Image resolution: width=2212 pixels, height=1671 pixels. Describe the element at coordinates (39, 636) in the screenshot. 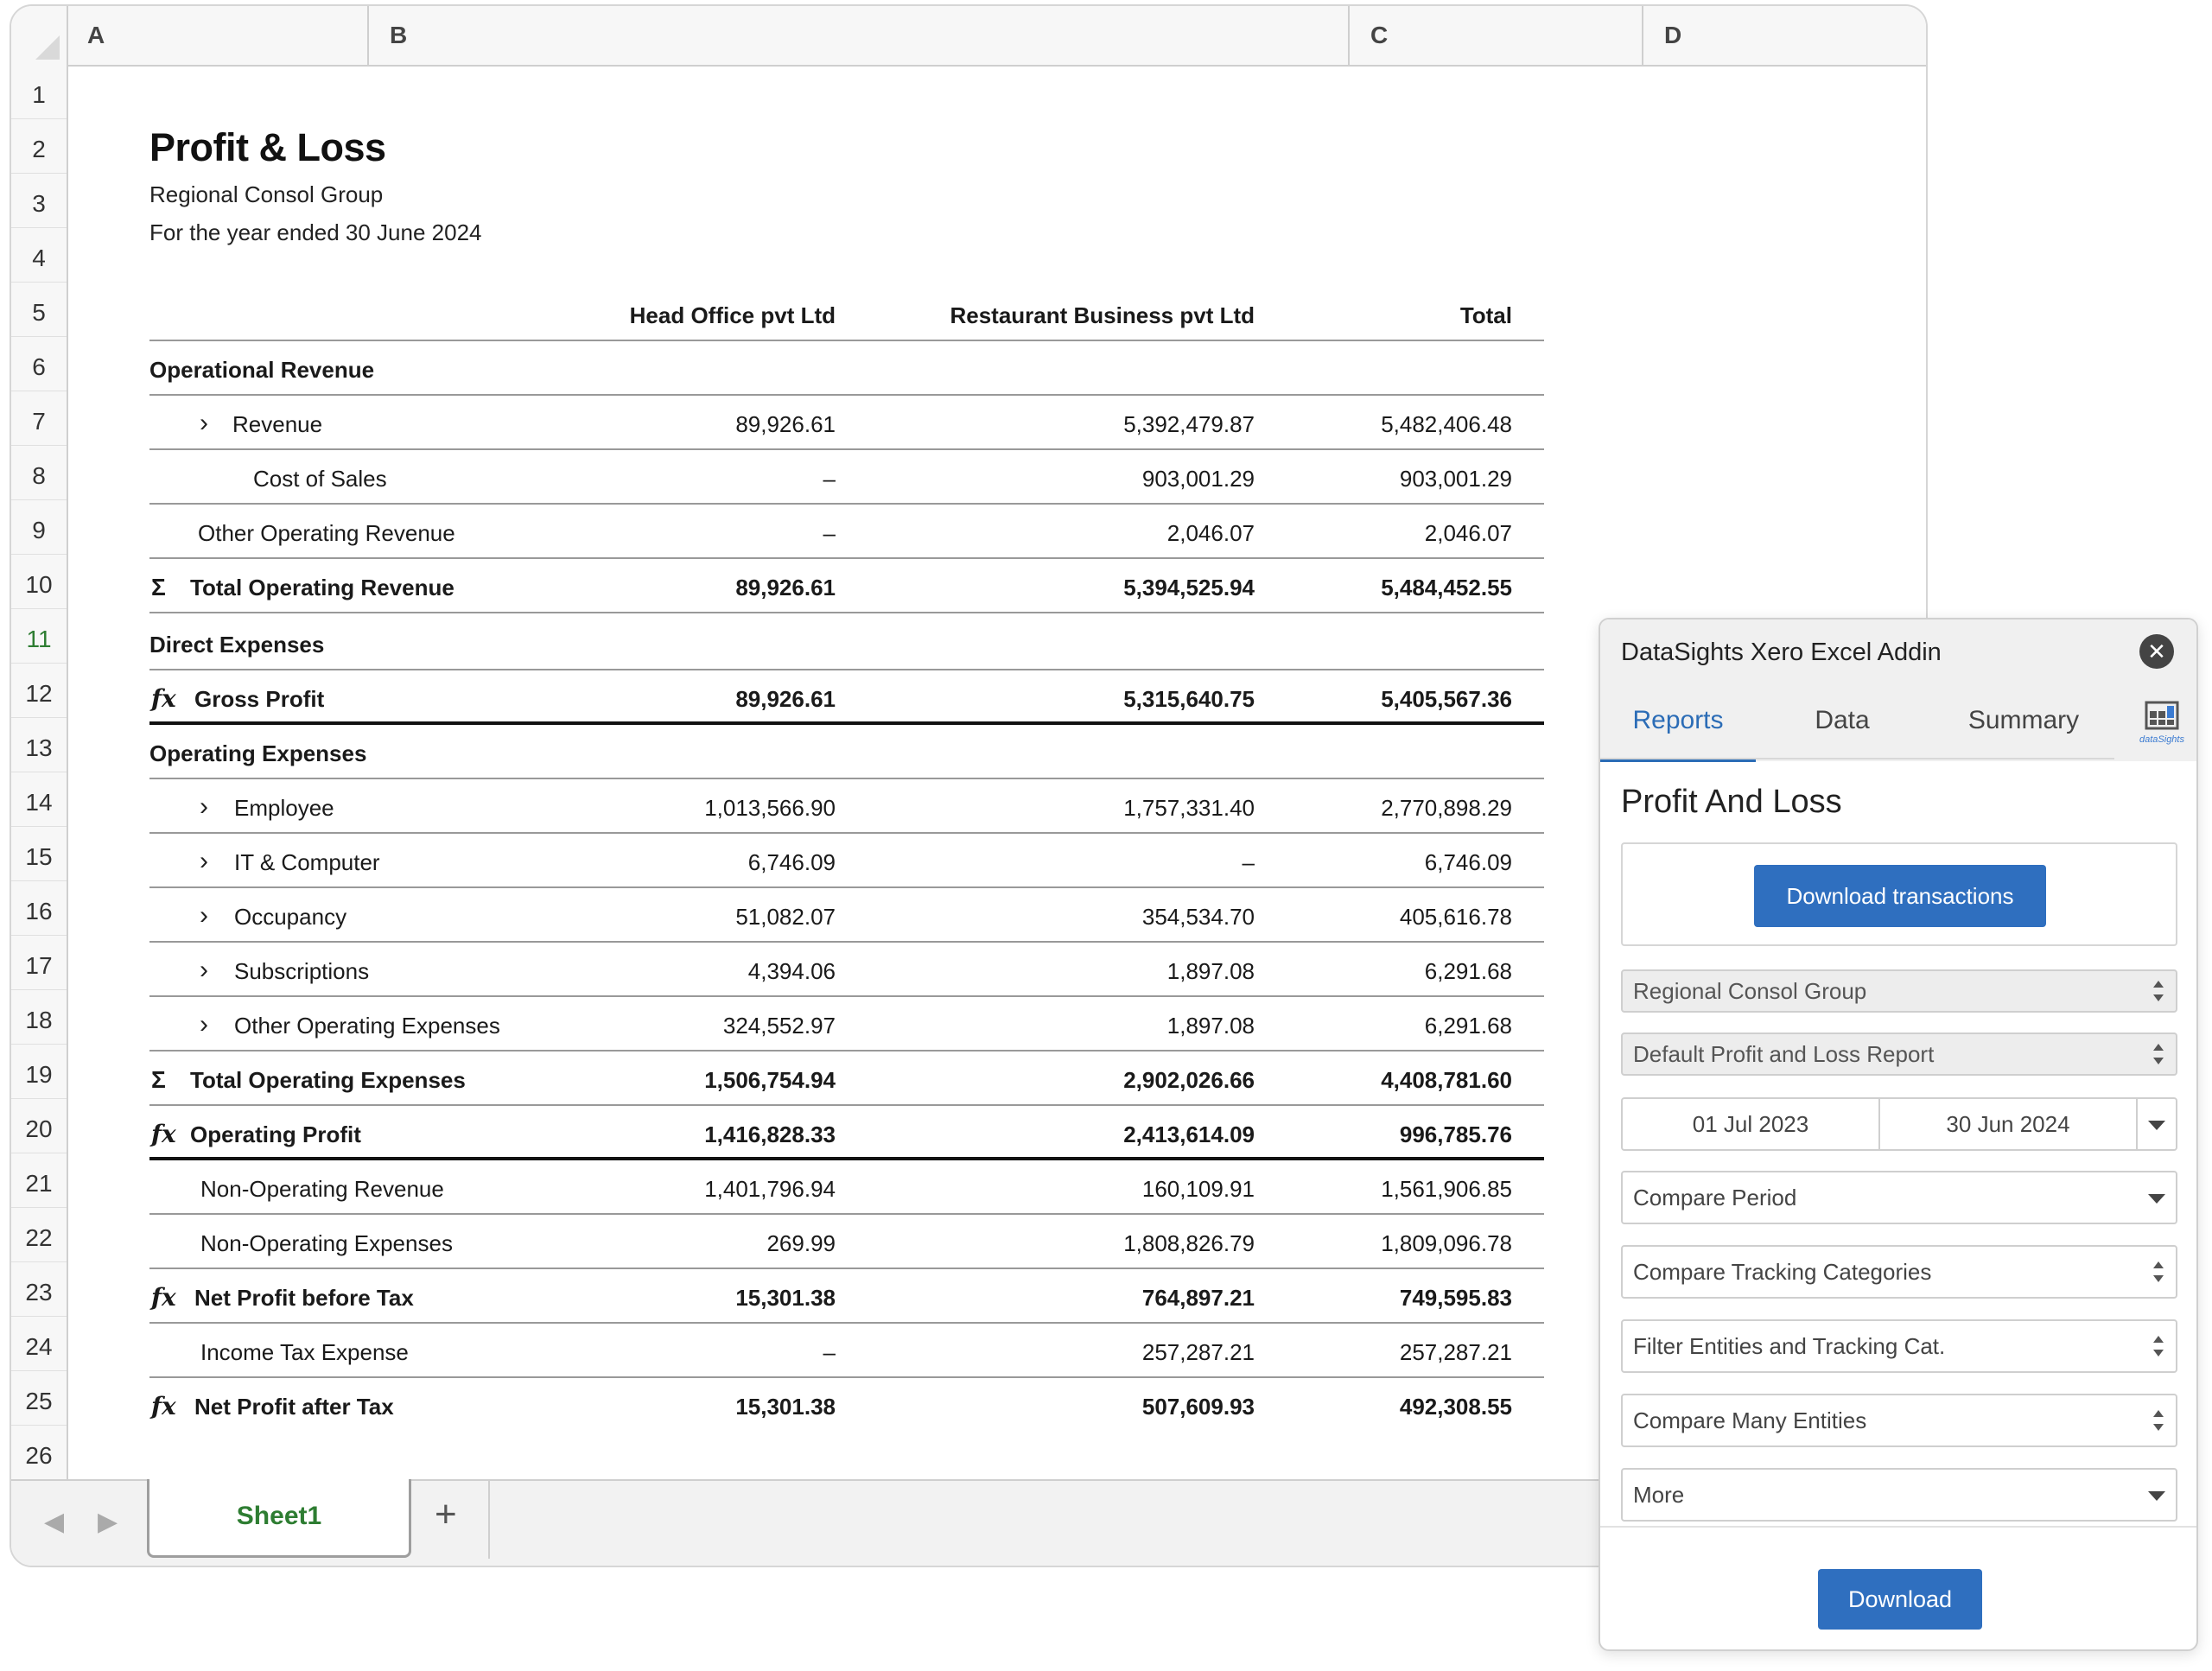

I see `row-header-selected: 11` at that location.